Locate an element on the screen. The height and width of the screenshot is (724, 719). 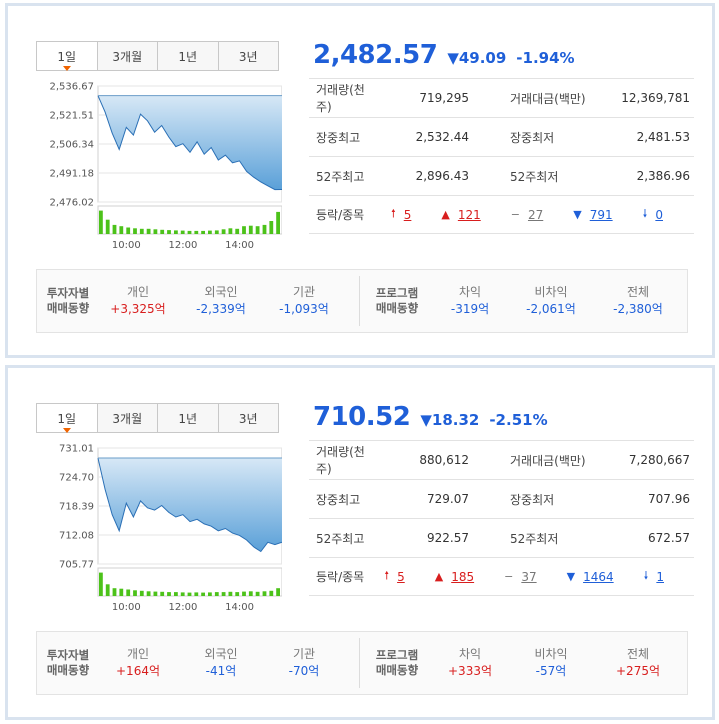
institution-value: -1,093억 is located at coordinates (304, 309).